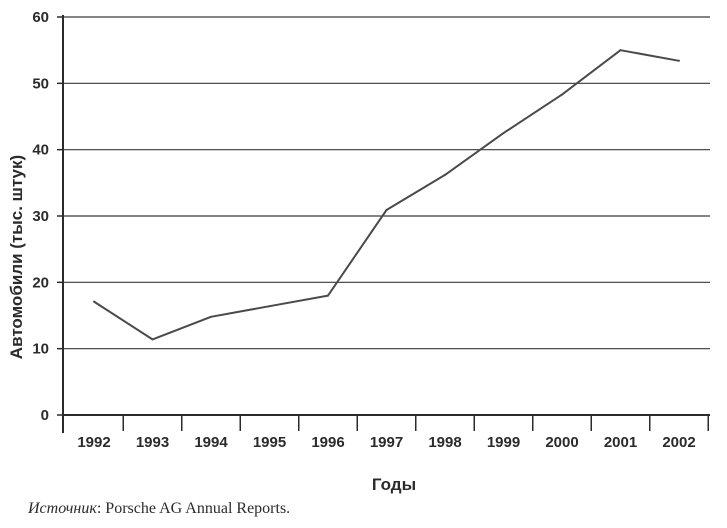 This screenshot has height=528, width=727. I want to click on x-tick-label: 1997, so click(386, 442).